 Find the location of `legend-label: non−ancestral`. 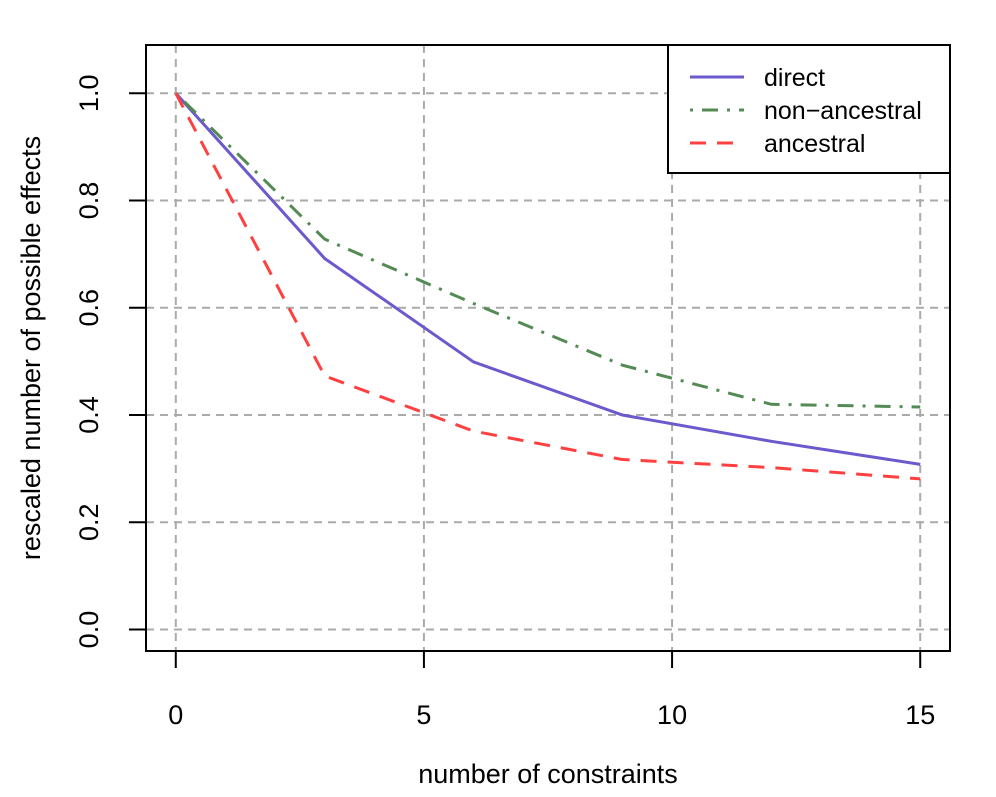

legend-label: non−ancestral is located at coordinates (843, 111).